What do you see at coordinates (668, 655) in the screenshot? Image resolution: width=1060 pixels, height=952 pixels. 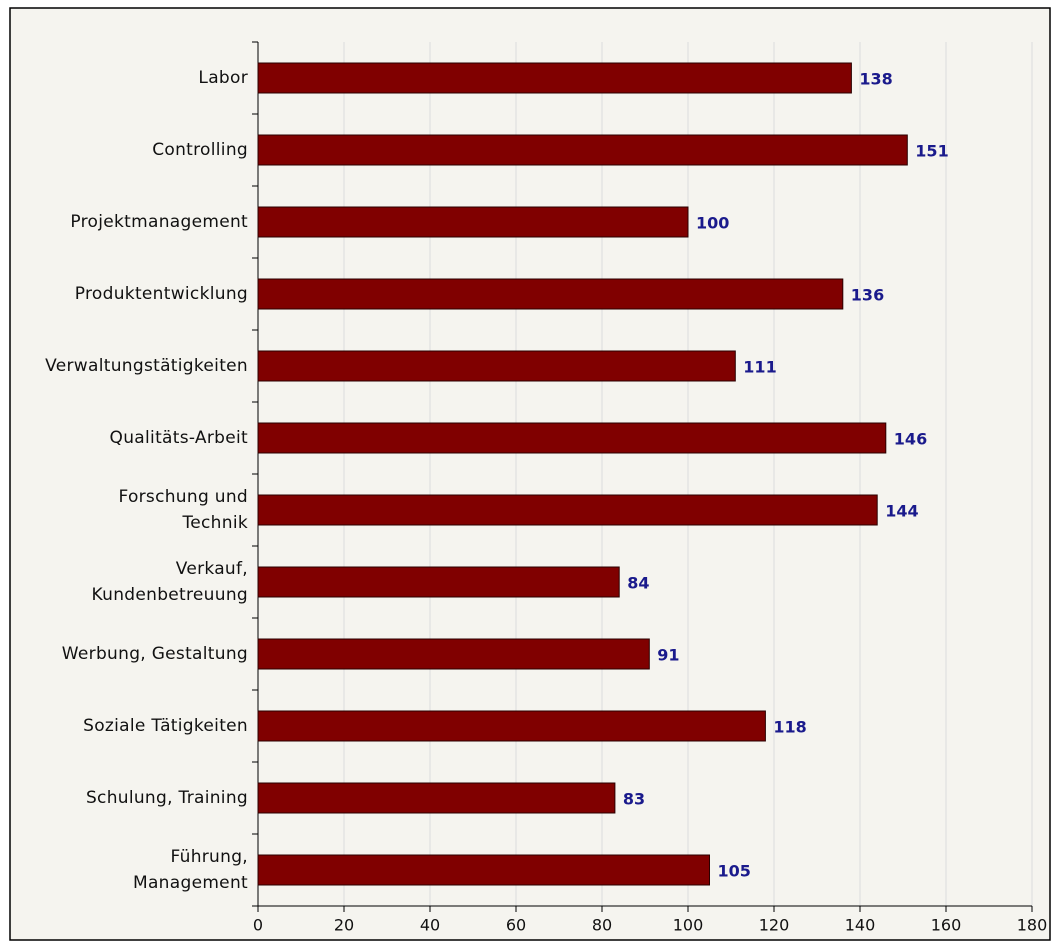 I see `value-label: 91` at bounding box center [668, 655].